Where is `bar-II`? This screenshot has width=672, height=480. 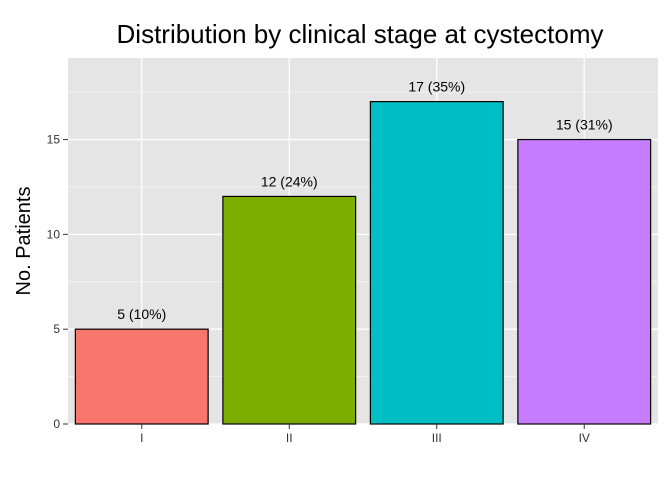
bar-II is located at coordinates (289, 310).